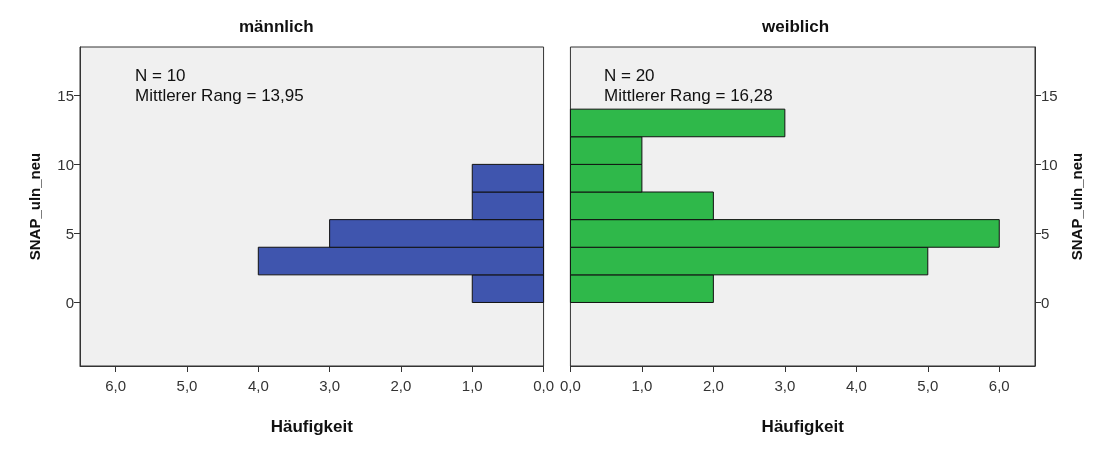  What do you see at coordinates (795, 26) in the screenshot?
I see `chart-title: weiblich` at bounding box center [795, 26].